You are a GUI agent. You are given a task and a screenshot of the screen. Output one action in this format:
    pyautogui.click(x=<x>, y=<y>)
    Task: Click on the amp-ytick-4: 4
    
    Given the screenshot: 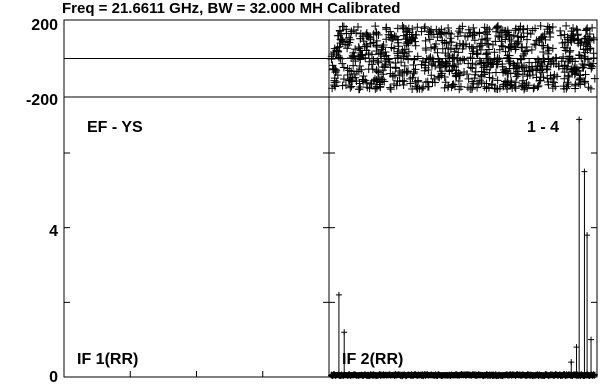 What is the action you would take?
    pyautogui.click(x=53, y=231)
    